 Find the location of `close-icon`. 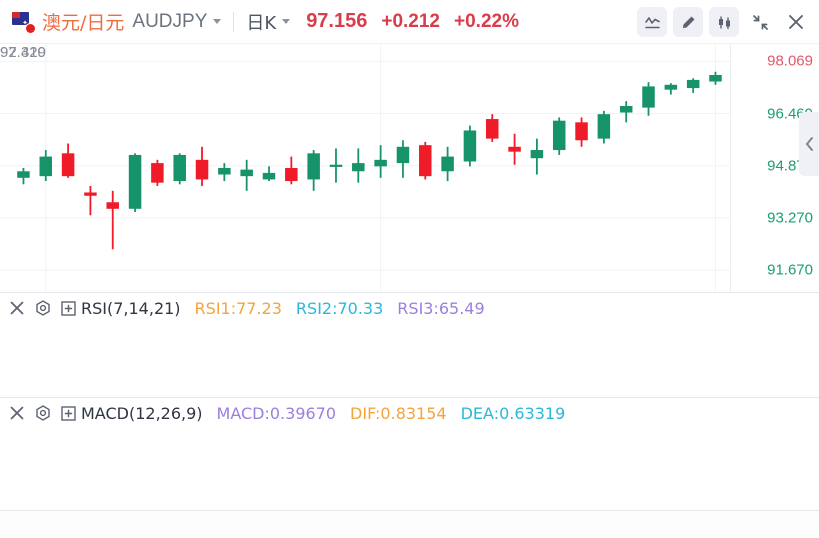

close-icon is located at coordinates (796, 22).